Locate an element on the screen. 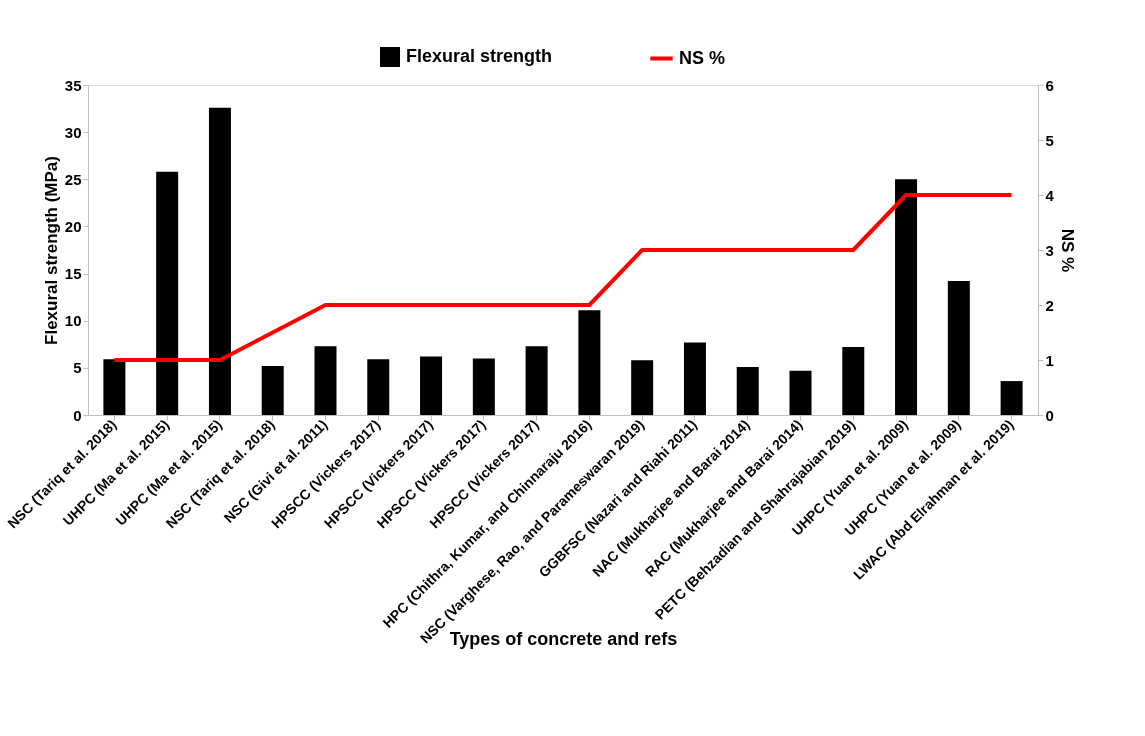 The height and width of the screenshot is (736, 1145). legend-label: NS % is located at coordinates (702, 57).